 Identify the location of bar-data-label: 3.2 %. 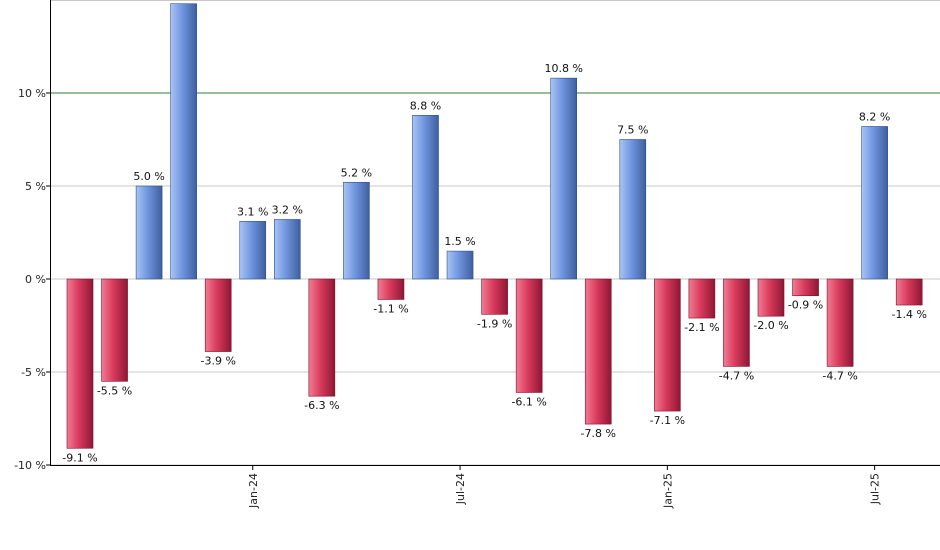
(287, 209).